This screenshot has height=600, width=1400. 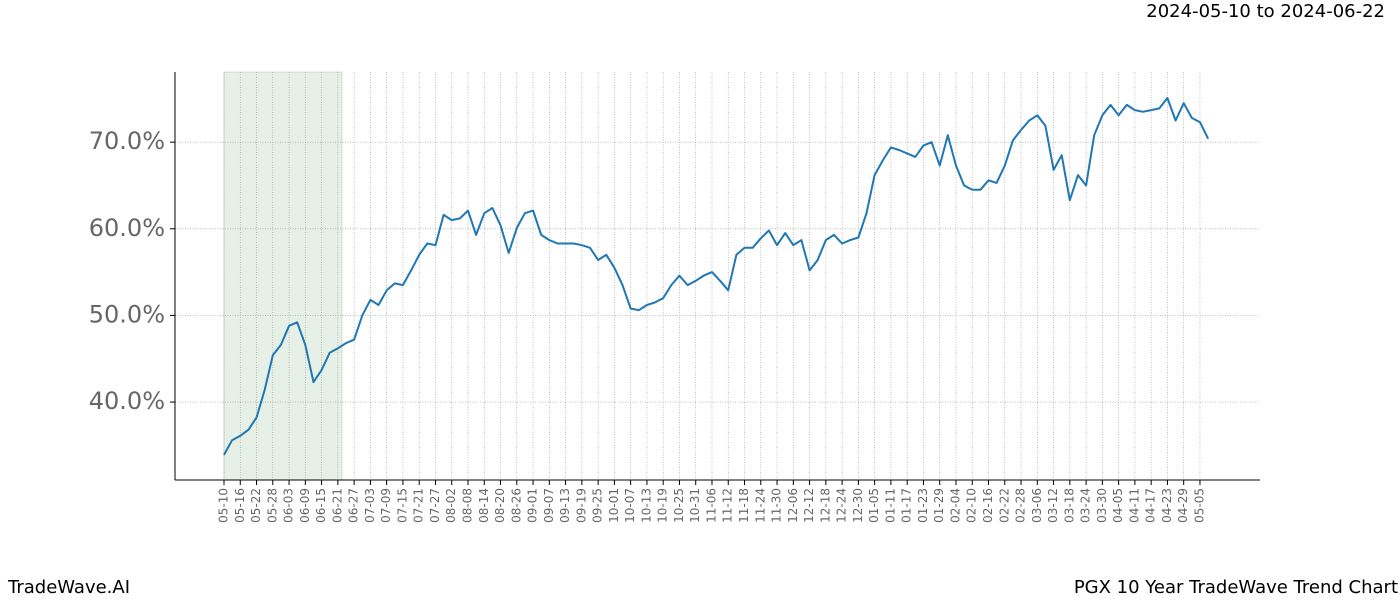 I want to click on x-tick-label: 03-06, so click(x=1037, y=505).